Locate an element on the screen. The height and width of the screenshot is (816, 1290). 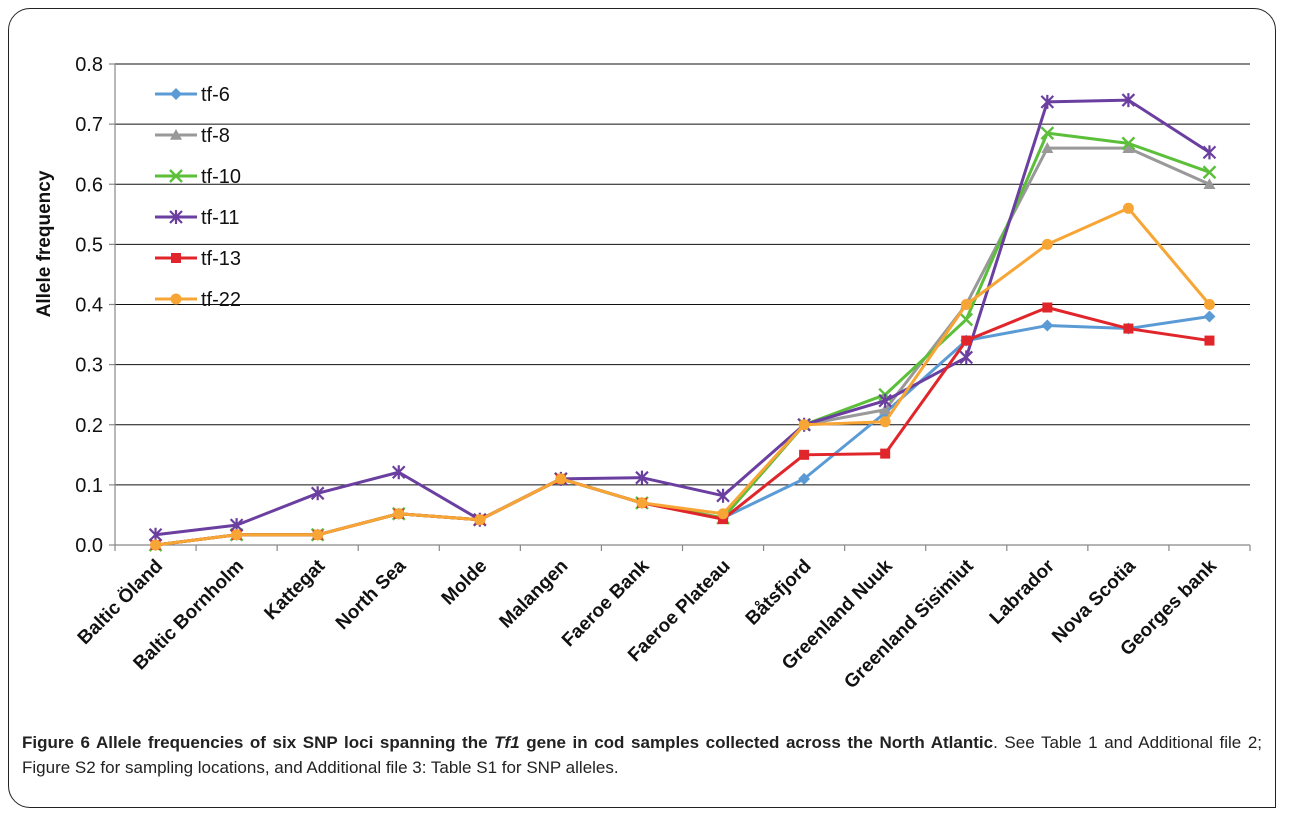
y-tick-label: 0.0 is located at coordinates (89, 546).